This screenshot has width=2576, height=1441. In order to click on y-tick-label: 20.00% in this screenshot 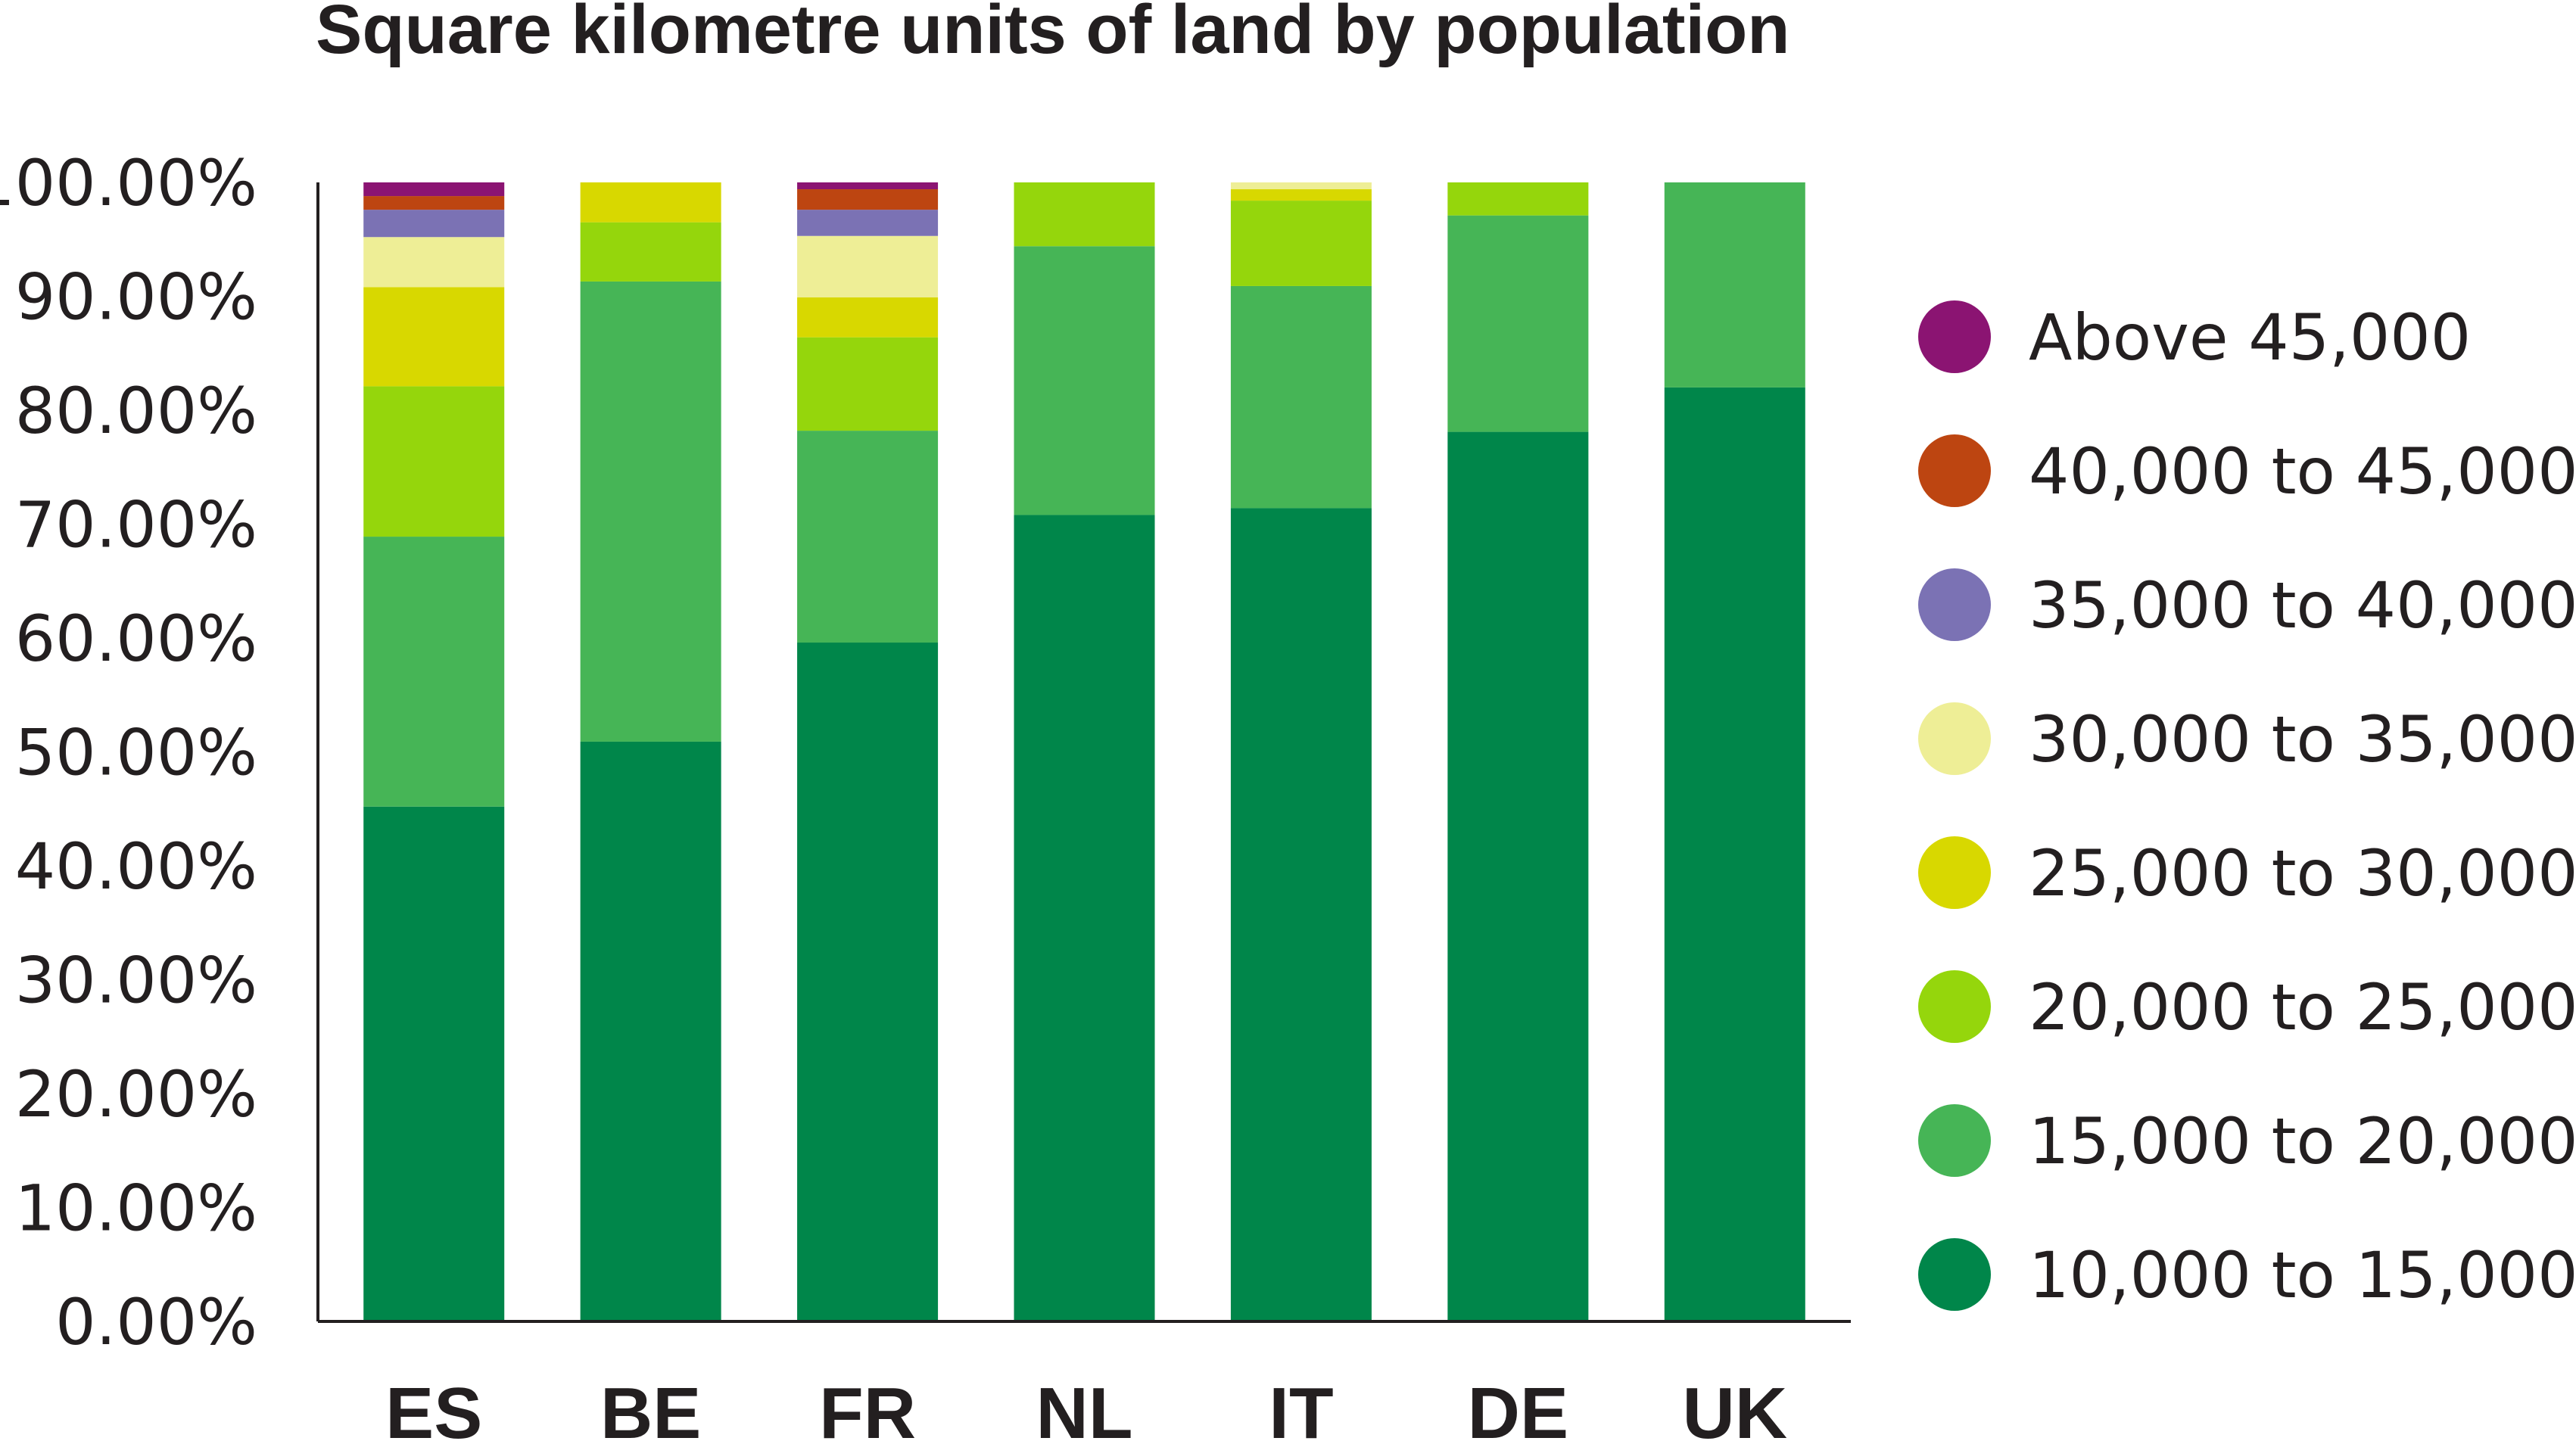, I will do `click(136, 1094)`.